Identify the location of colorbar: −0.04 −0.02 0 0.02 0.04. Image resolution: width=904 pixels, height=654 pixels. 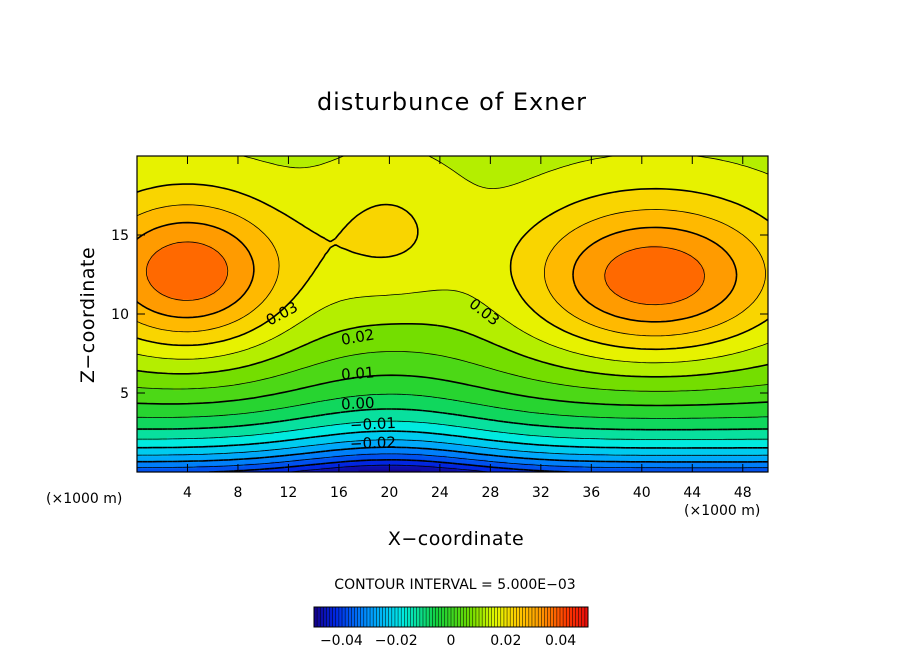
(451, 627).